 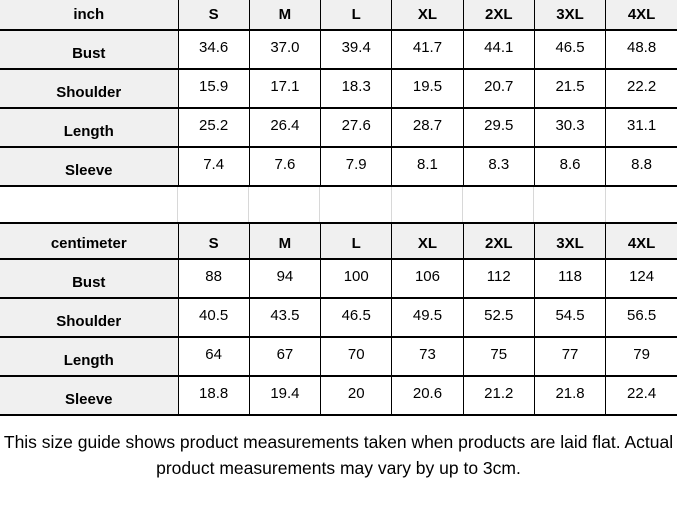 I want to click on measurement-value-cell: 20, so click(x=356, y=395).